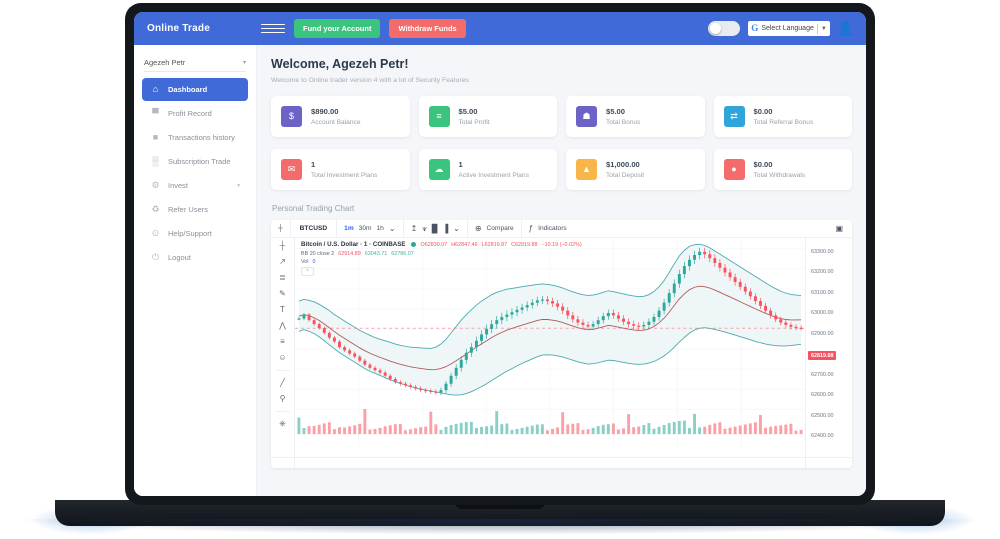 The width and height of the screenshot is (1000, 539). What do you see at coordinates (282, 277) in the screenshot?
I see `horizontal-lines-icon: ≣` at bounding box center [282, 277].